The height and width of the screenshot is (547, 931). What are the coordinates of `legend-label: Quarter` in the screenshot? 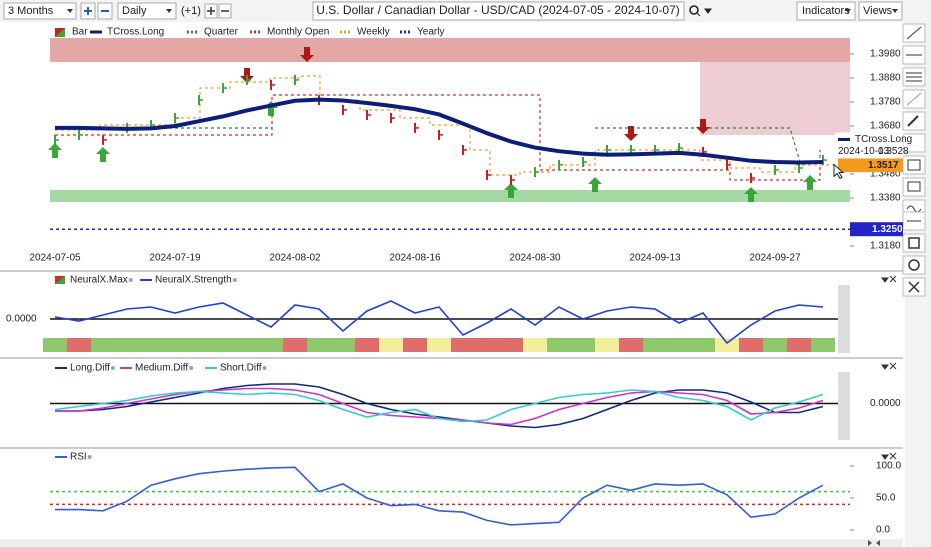 It's located at (221, 32).